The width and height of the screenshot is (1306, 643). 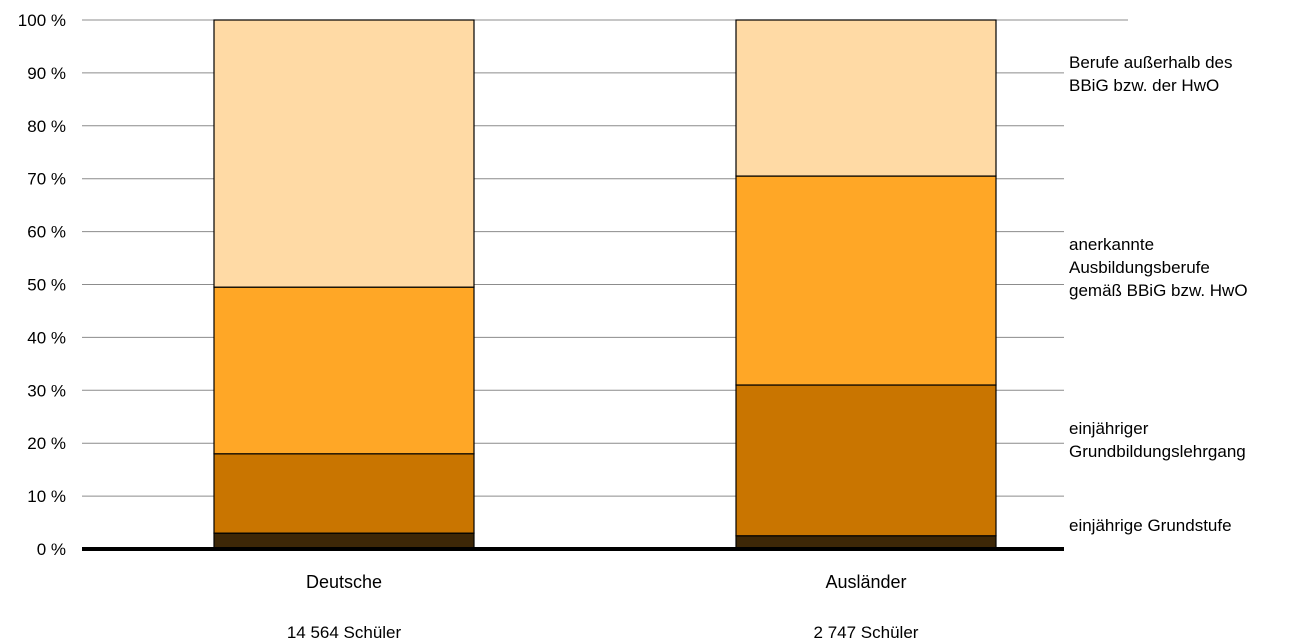 I want to click on x-category-label: Deutsche, so click(x=344, y=582).